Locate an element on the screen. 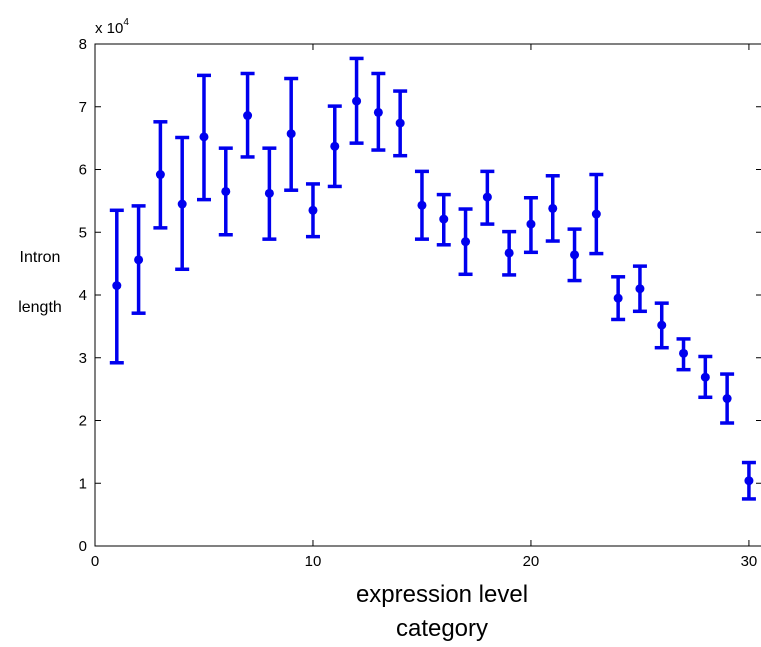 This screenshot has width=761, height=647. y-tick-label: 8 is located at coordinates (83, 44).